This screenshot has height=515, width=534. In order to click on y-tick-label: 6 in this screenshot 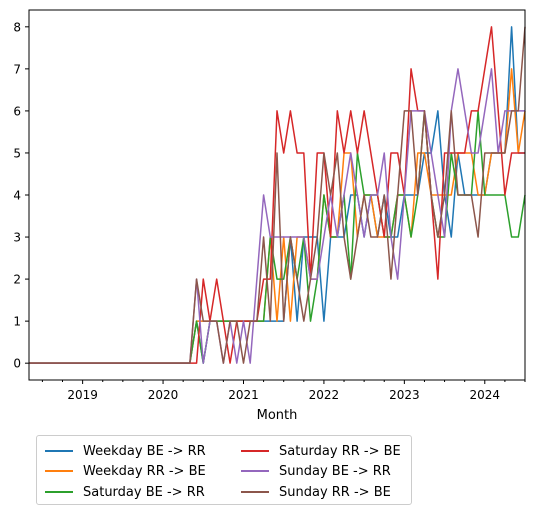, I will do `click(17, 111)`.